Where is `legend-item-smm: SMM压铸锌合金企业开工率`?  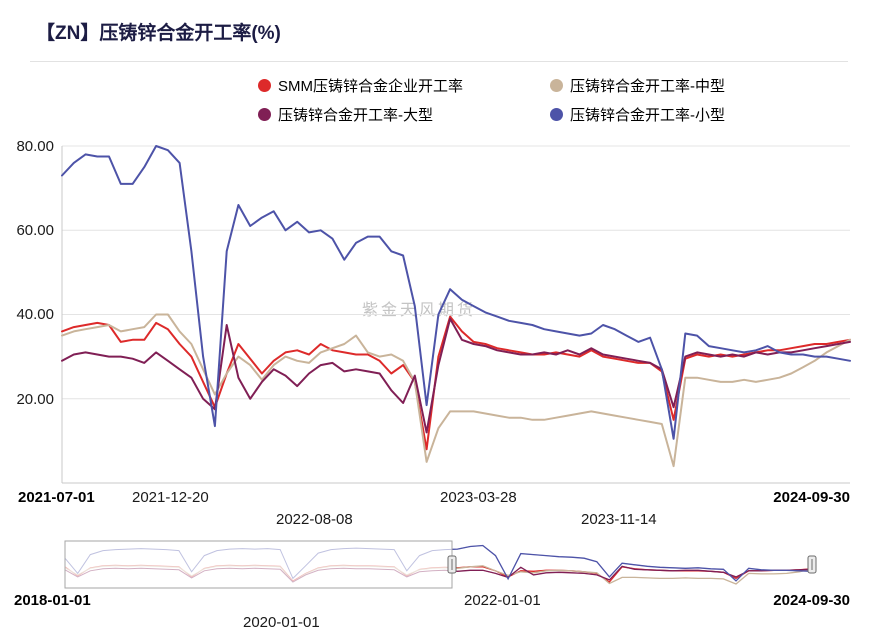
legend-item-smm: SMM压铸锌合金企业开工率 is located at coordinates (404, 85).